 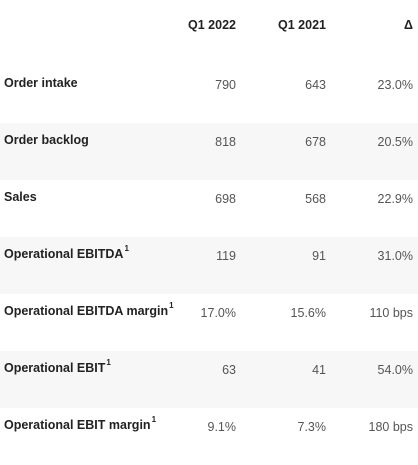 What do you see at coordinates (222, 427) in the screenshot?
I see `cell-q1-2022: 9.1%` at bounding box center [222, 427].